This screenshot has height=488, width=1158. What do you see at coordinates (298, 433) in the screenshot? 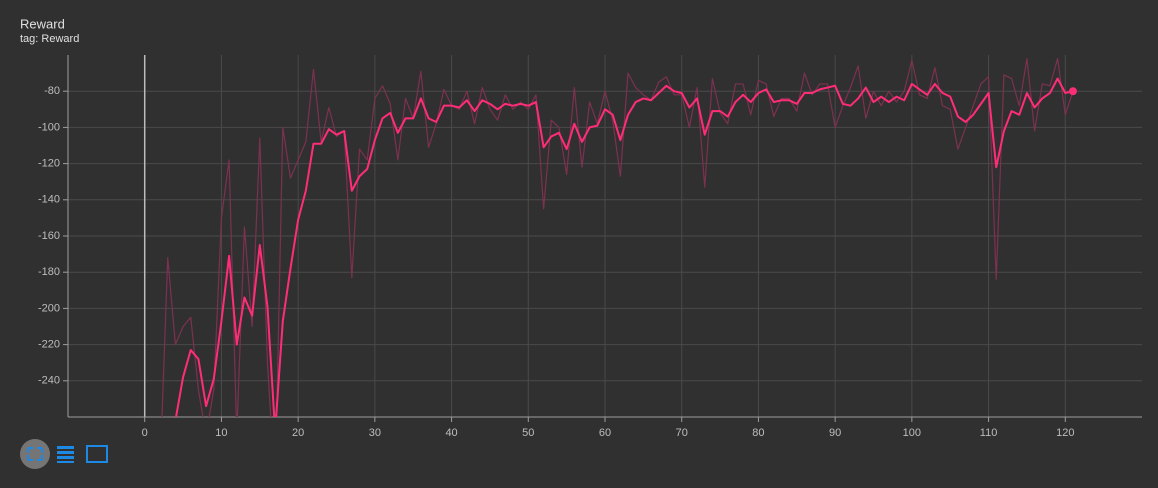
I see `x-tick-label: 20` at bounding box center [298, 433].